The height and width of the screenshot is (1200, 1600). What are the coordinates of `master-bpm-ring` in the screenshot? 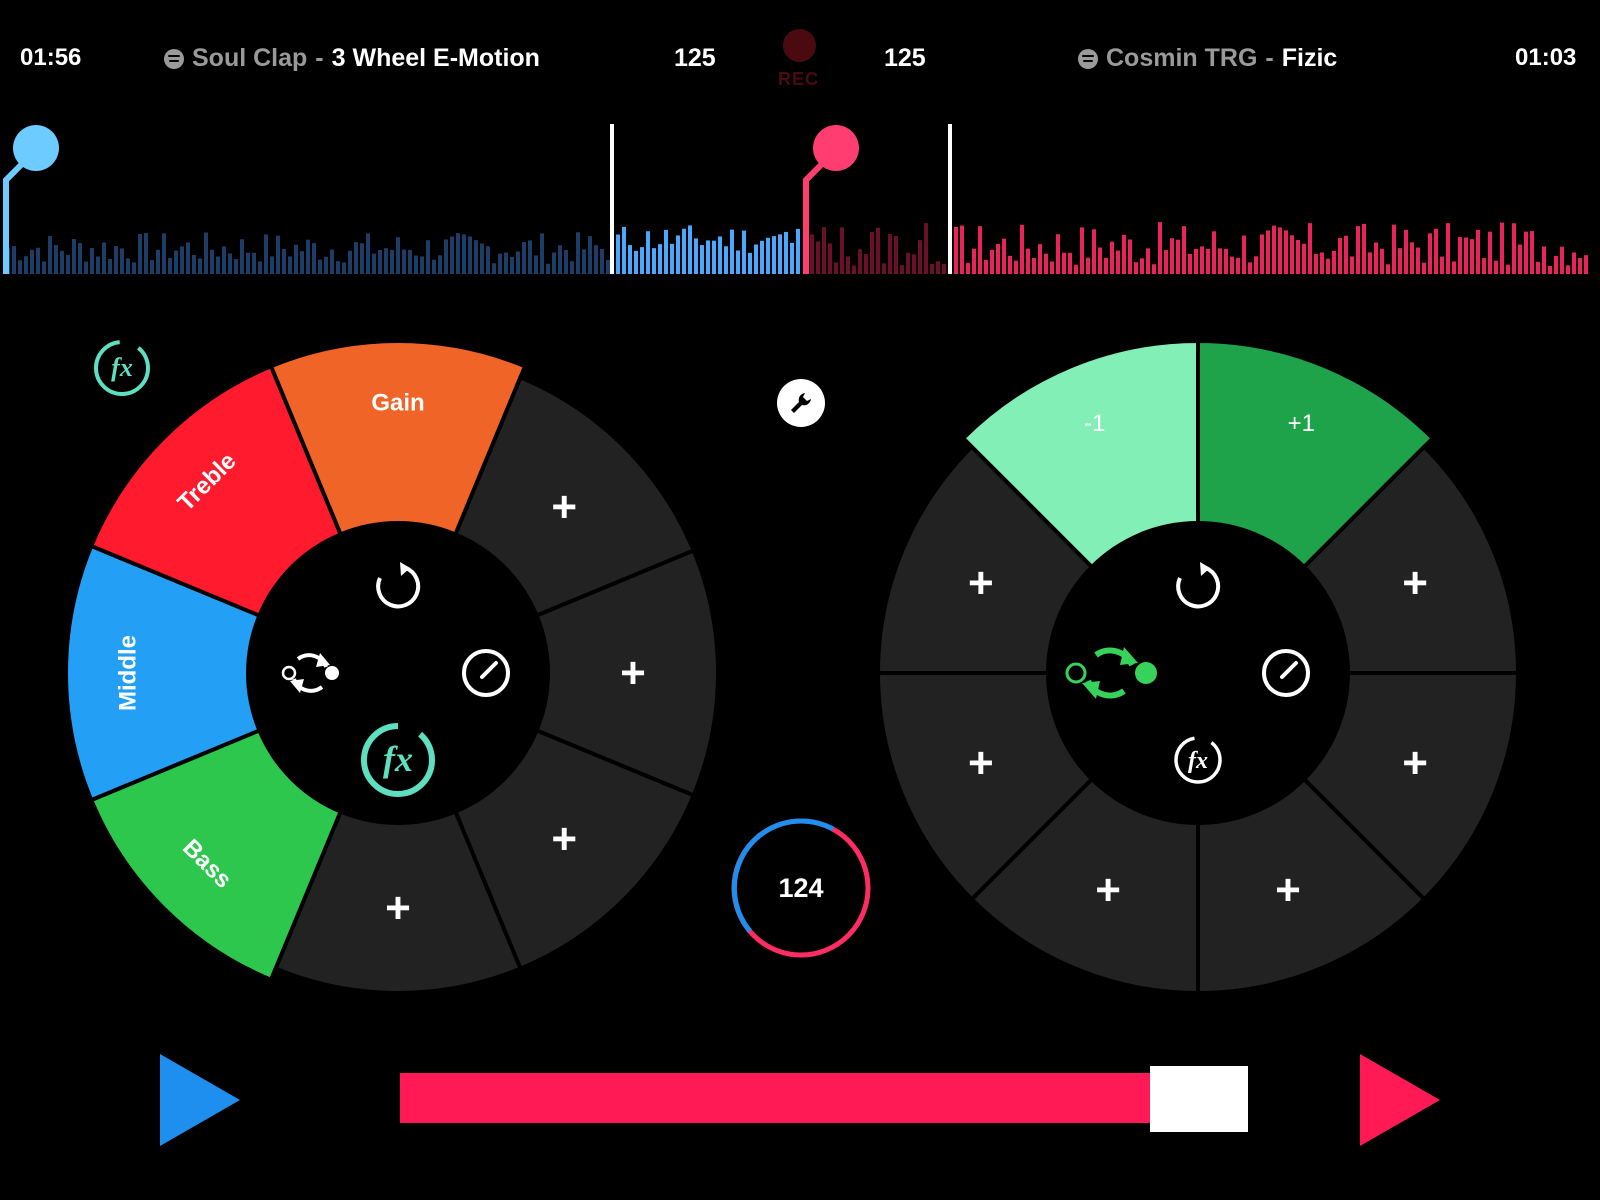 It's located at (801, 888).